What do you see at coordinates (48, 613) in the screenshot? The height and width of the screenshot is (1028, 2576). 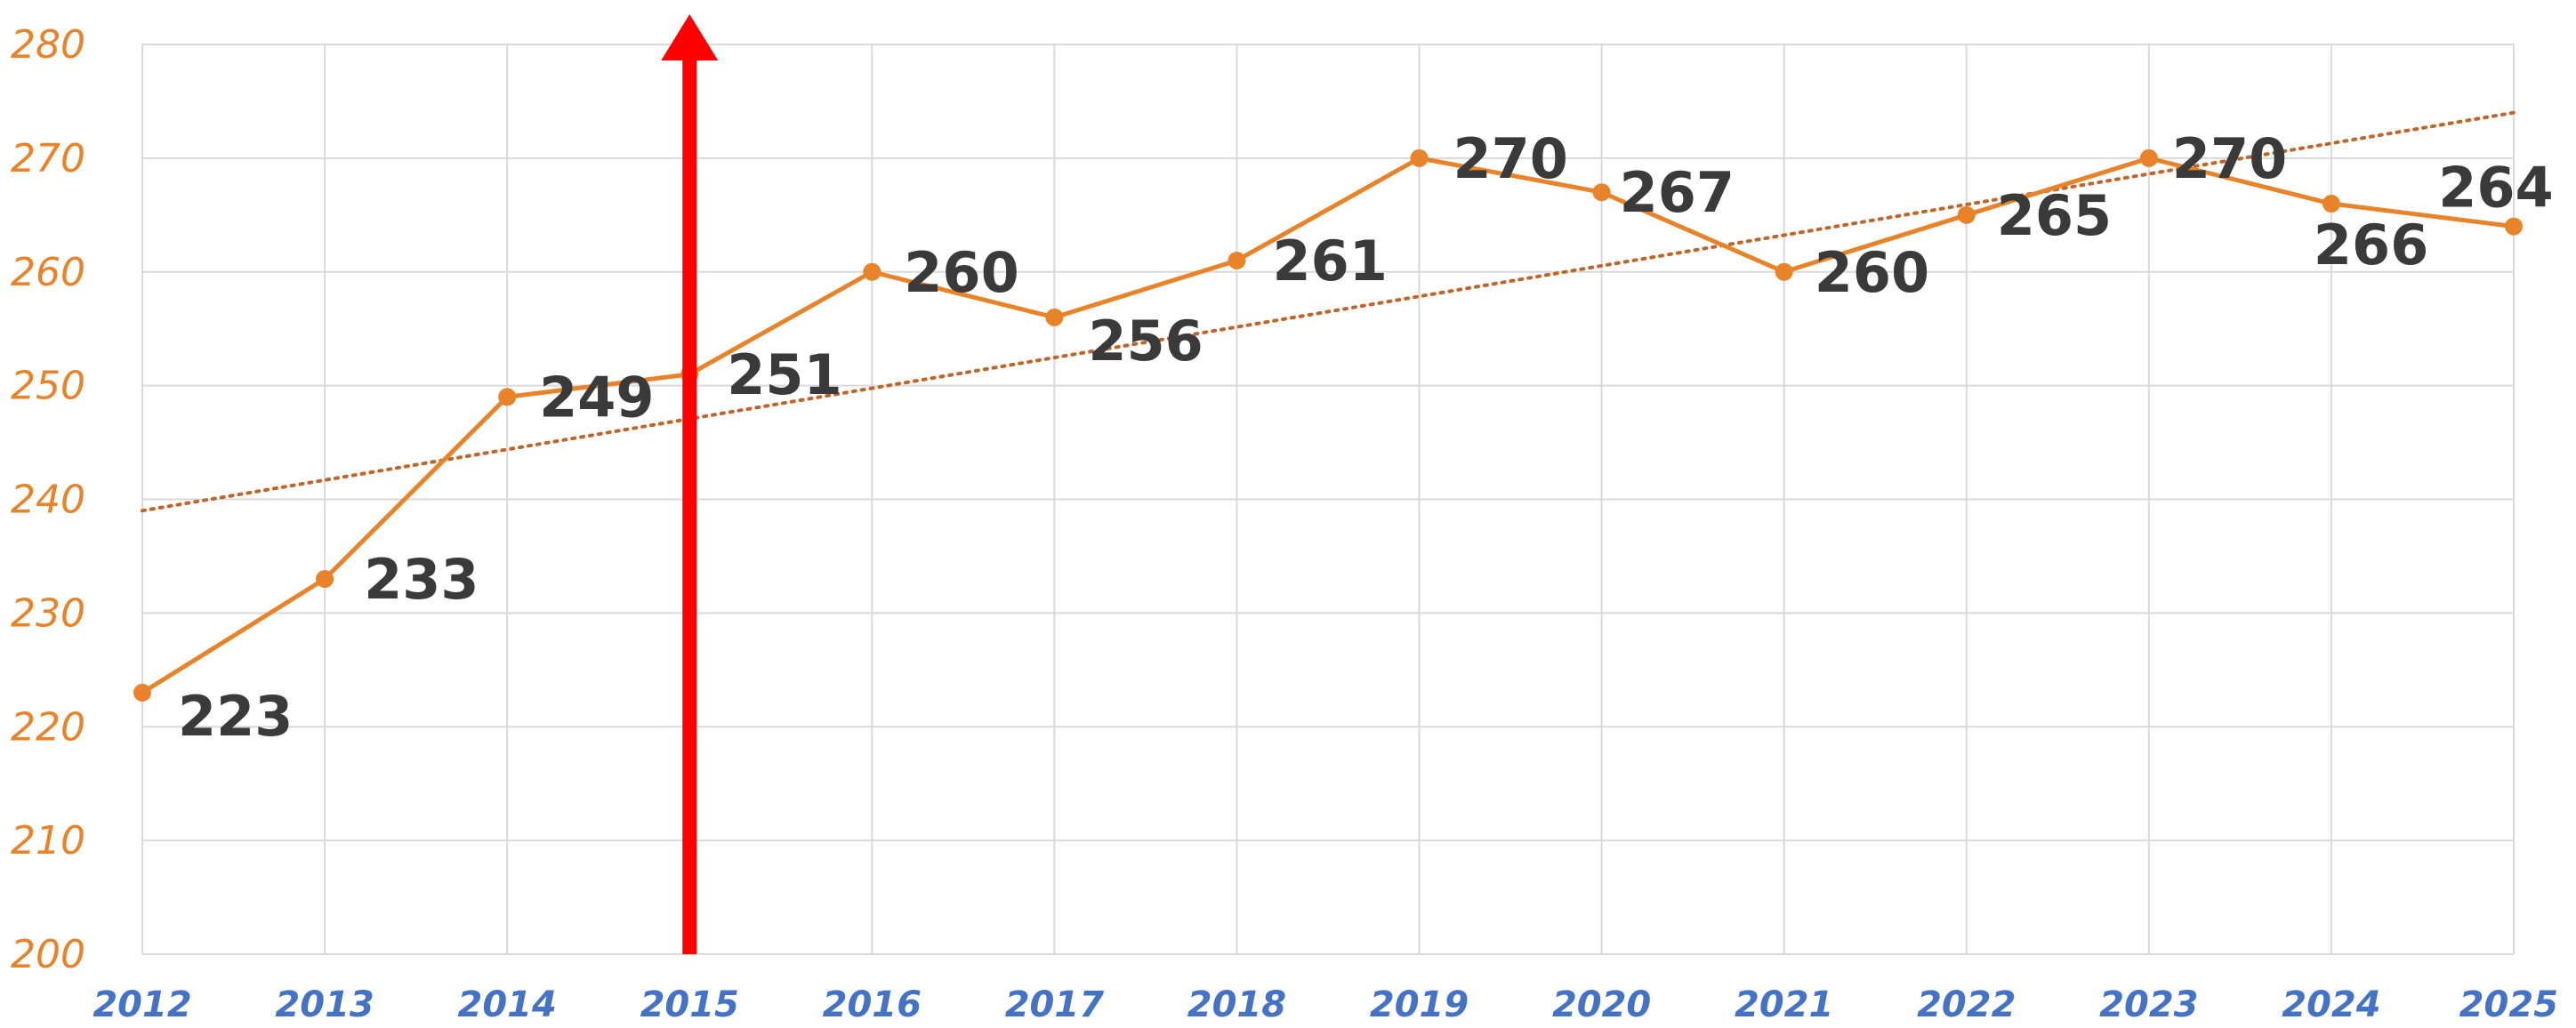 I see `y-tick-label: 230` at bounding box center [48, 613].